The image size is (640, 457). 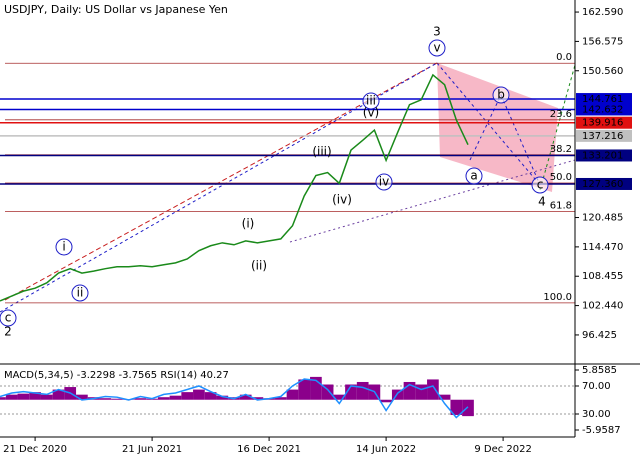 I want to click on fib-label: 100.0, so click(x=557, y=297).